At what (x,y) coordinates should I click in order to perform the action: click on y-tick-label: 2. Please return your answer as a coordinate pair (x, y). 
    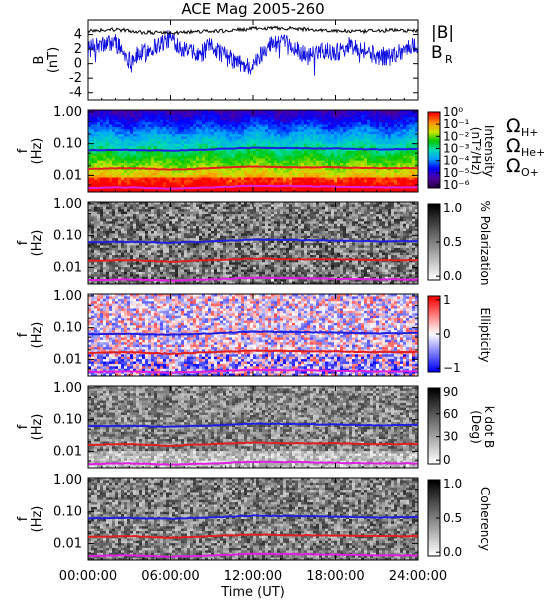
    Looking at the image, I should click on (78, 49).